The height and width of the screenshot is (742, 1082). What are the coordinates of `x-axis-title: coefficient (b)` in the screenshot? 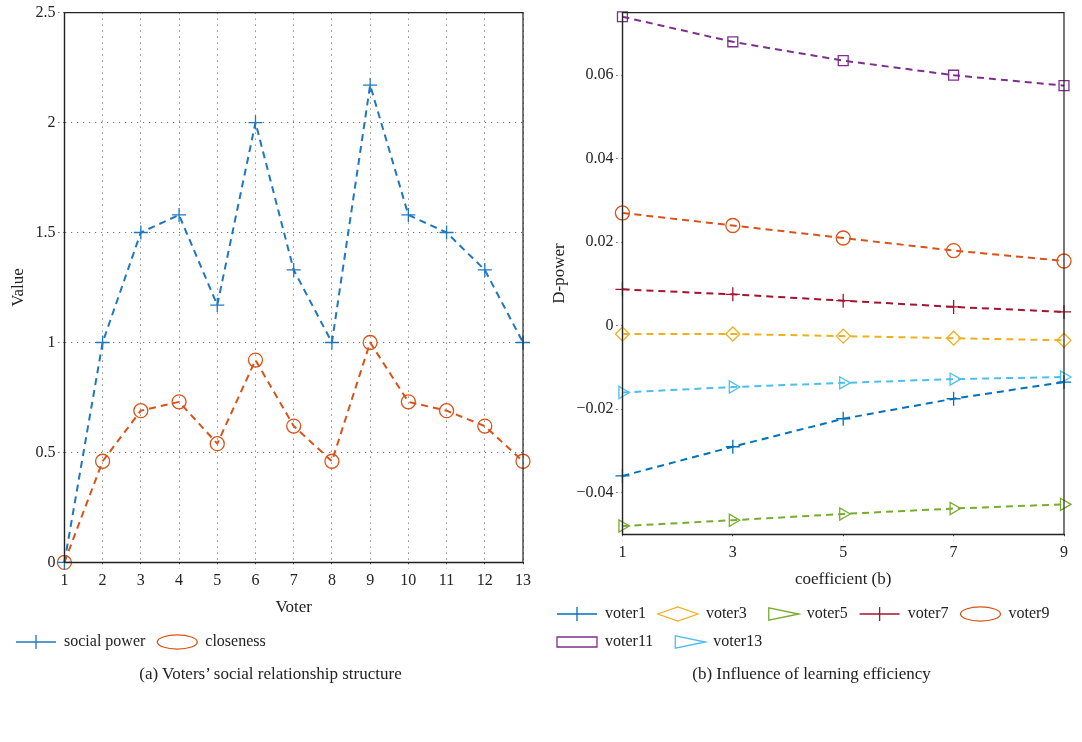 It's located at (843, 579).